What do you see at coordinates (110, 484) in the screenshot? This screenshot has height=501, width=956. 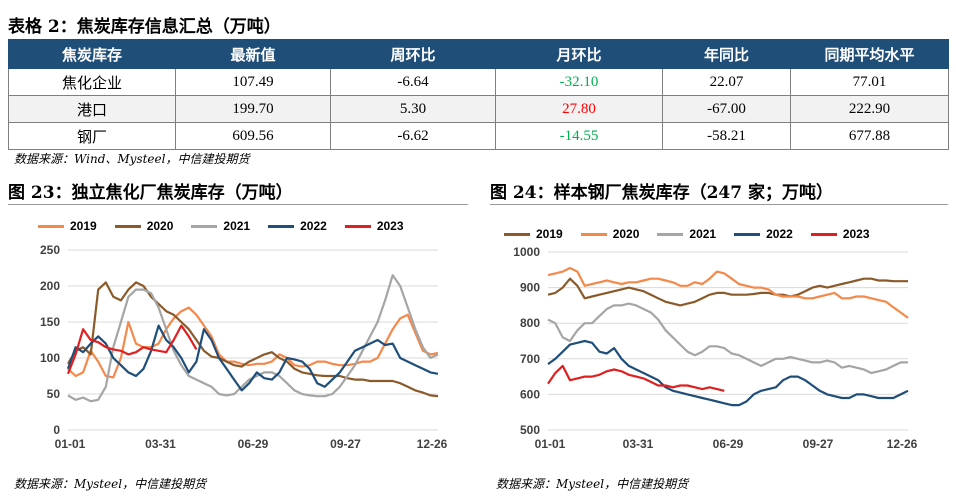 I see `figure-23-source: 数据来源：Mysteel，中信建投期货` at bounding box center [110, 484].